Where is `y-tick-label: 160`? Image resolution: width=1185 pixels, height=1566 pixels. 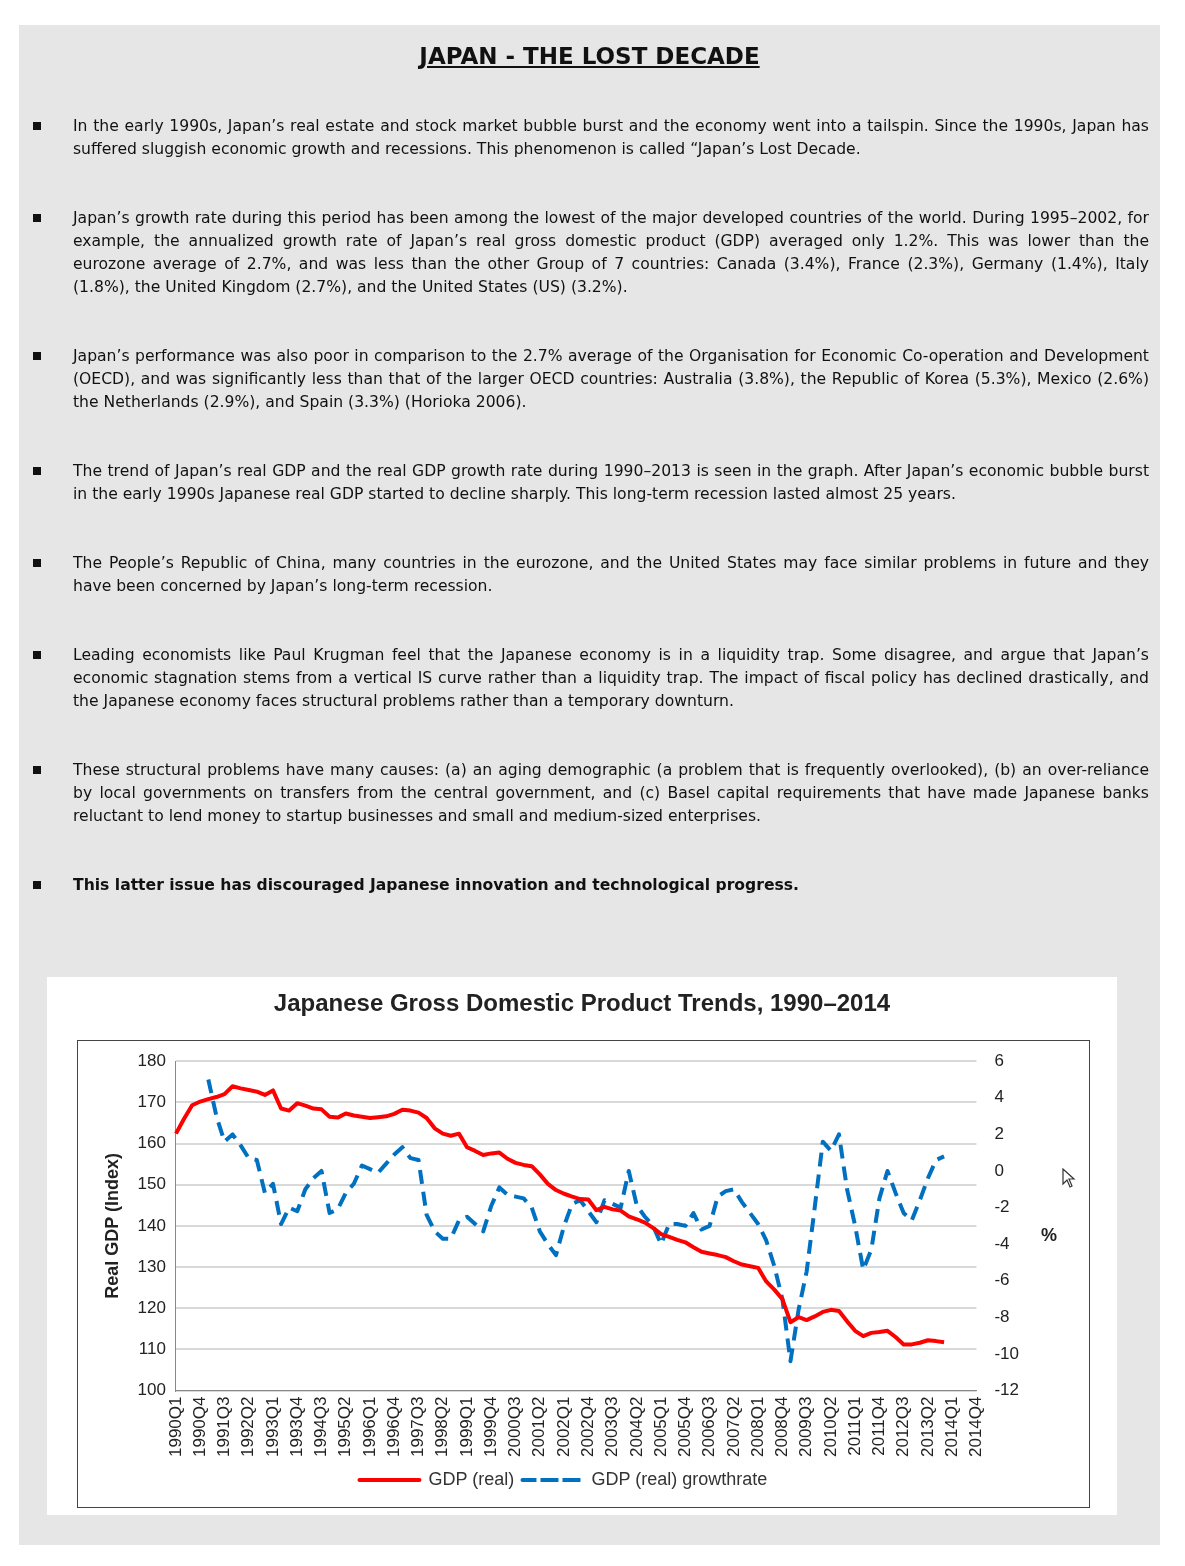
y-tick-label: 160 is located at coordinates (151, 1143).